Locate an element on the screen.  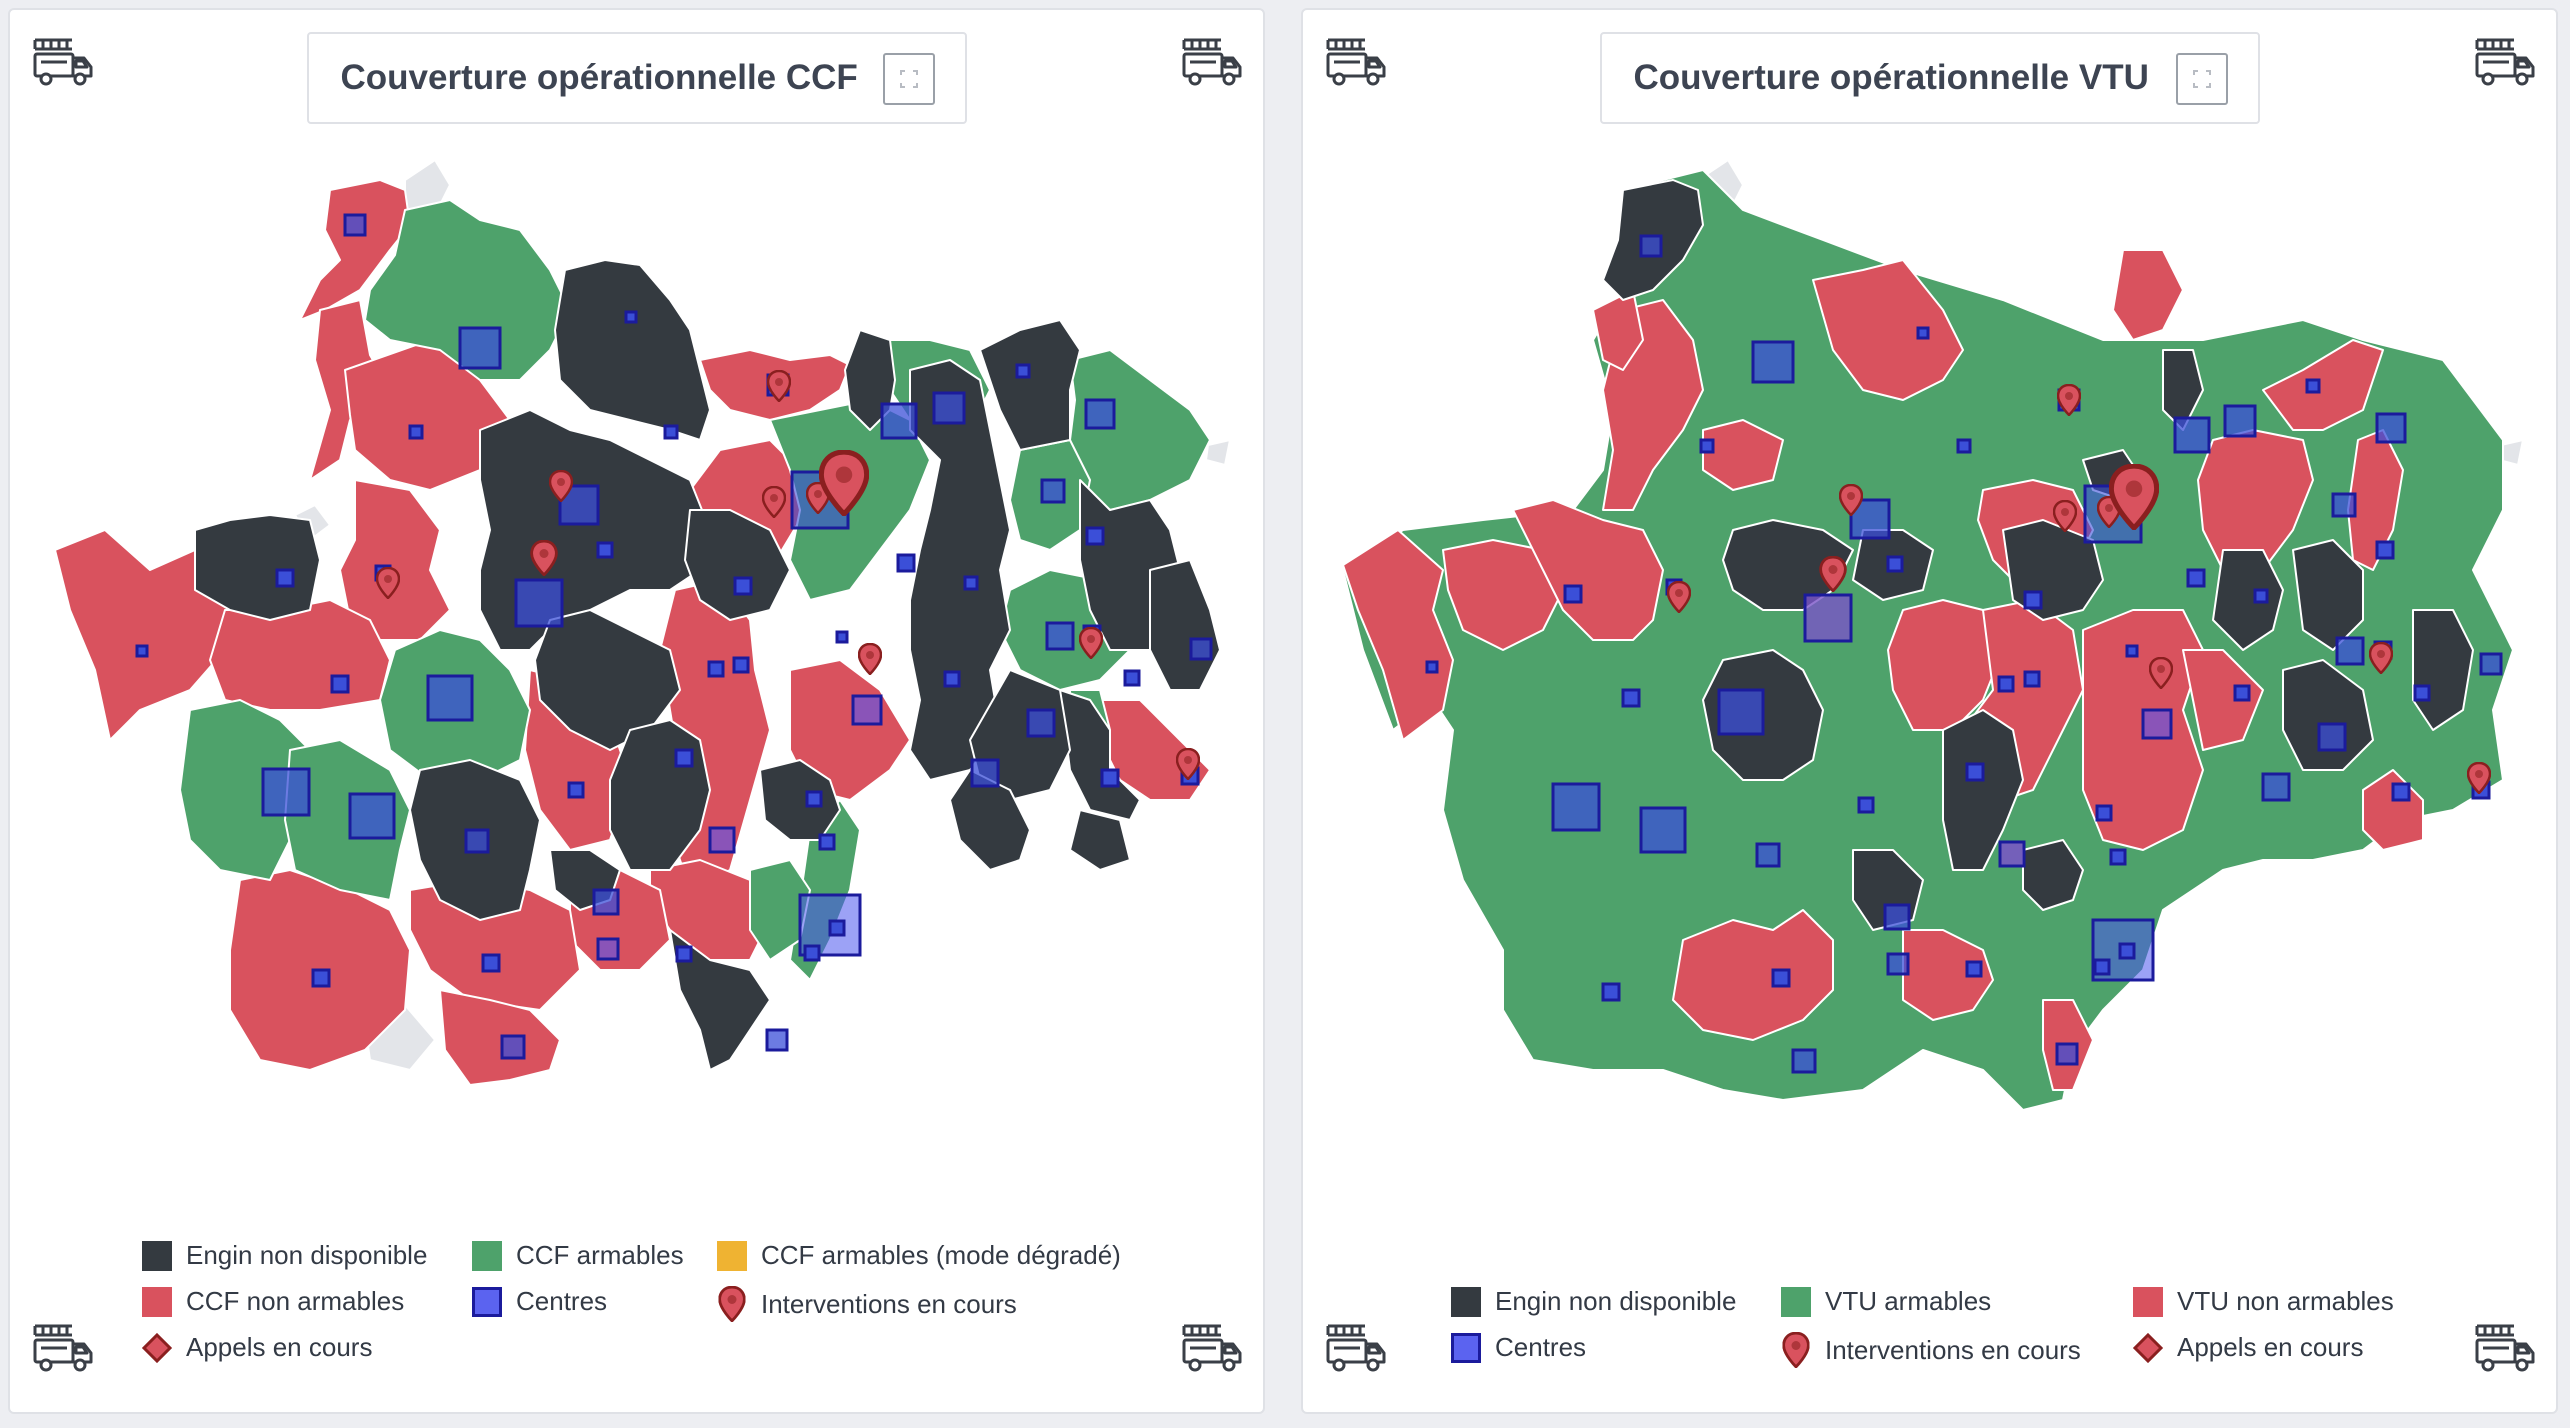
ccf-fullscreen-button is located at coordinates (908, 79).